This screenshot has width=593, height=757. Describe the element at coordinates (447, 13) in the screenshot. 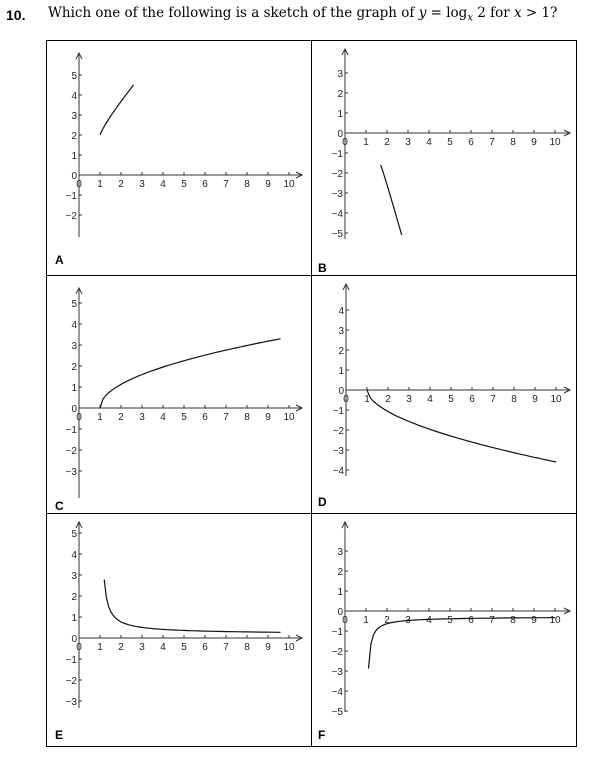

I see `math-eq: = log` at that location.